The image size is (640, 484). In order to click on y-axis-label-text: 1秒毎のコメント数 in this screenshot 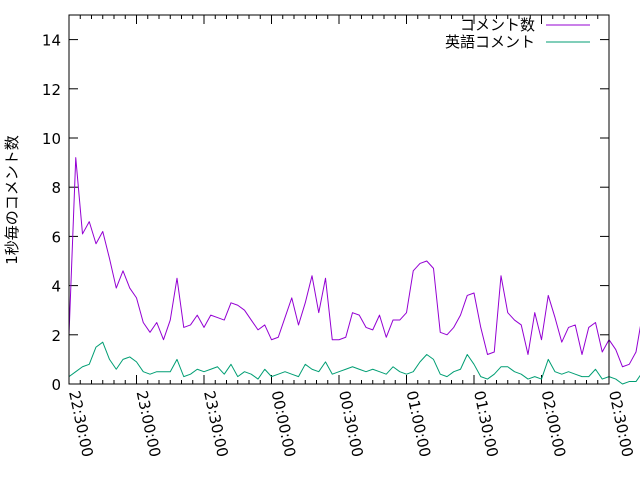, I will do `click(12, 200)`.